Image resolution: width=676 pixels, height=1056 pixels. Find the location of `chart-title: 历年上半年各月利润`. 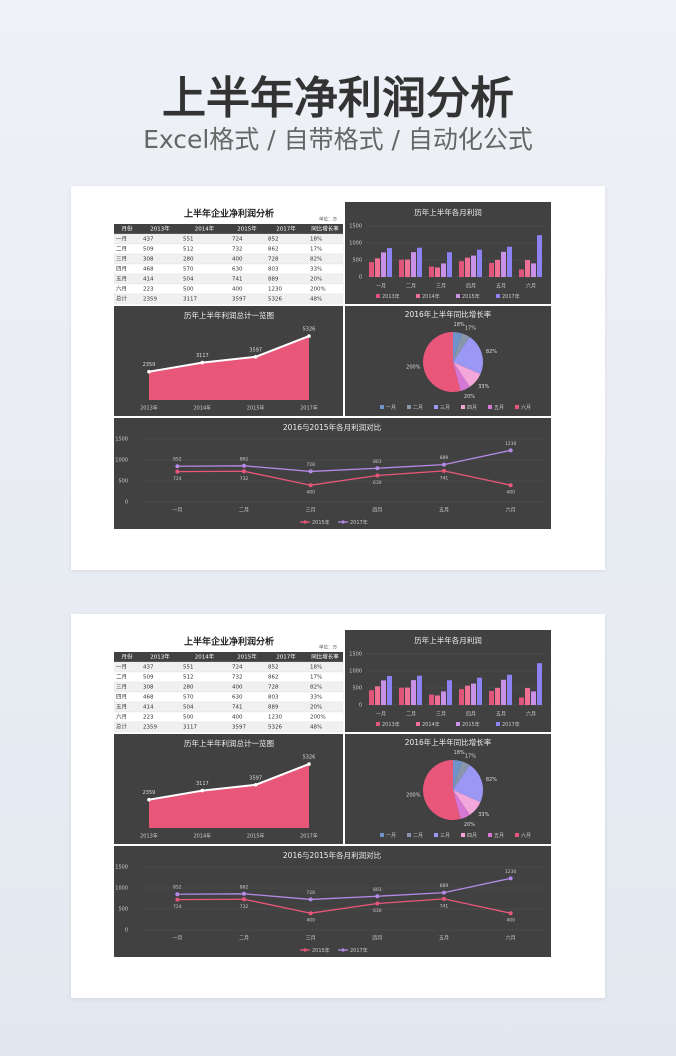

chart-title: 历年上半年各月利润 is located at coordinates (448, 212).